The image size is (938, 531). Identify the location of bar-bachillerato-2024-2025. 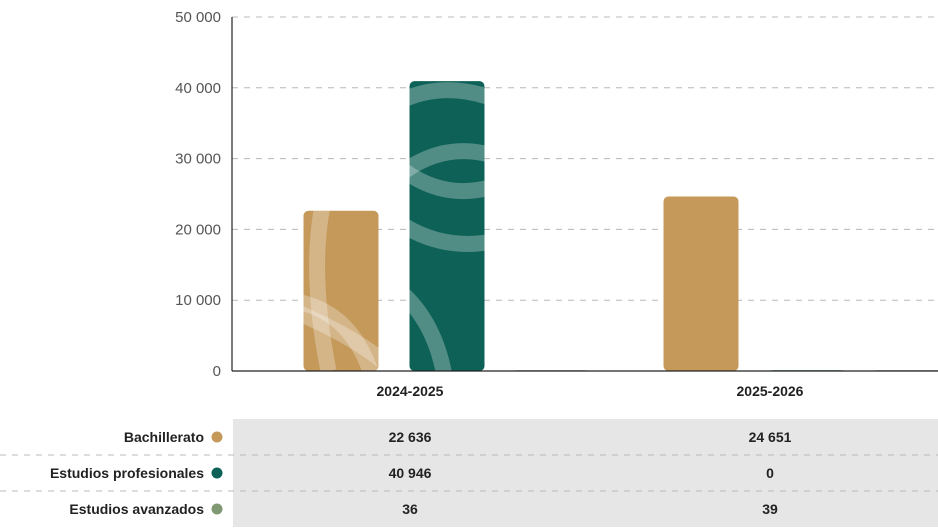
(341, 290).